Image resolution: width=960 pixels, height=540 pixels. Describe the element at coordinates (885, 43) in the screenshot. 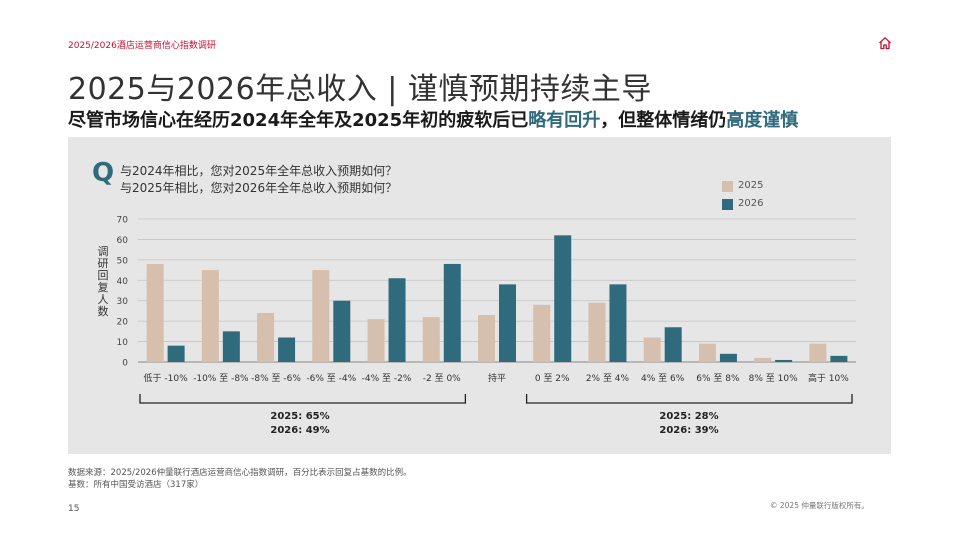

I see `home-icon` at that location.